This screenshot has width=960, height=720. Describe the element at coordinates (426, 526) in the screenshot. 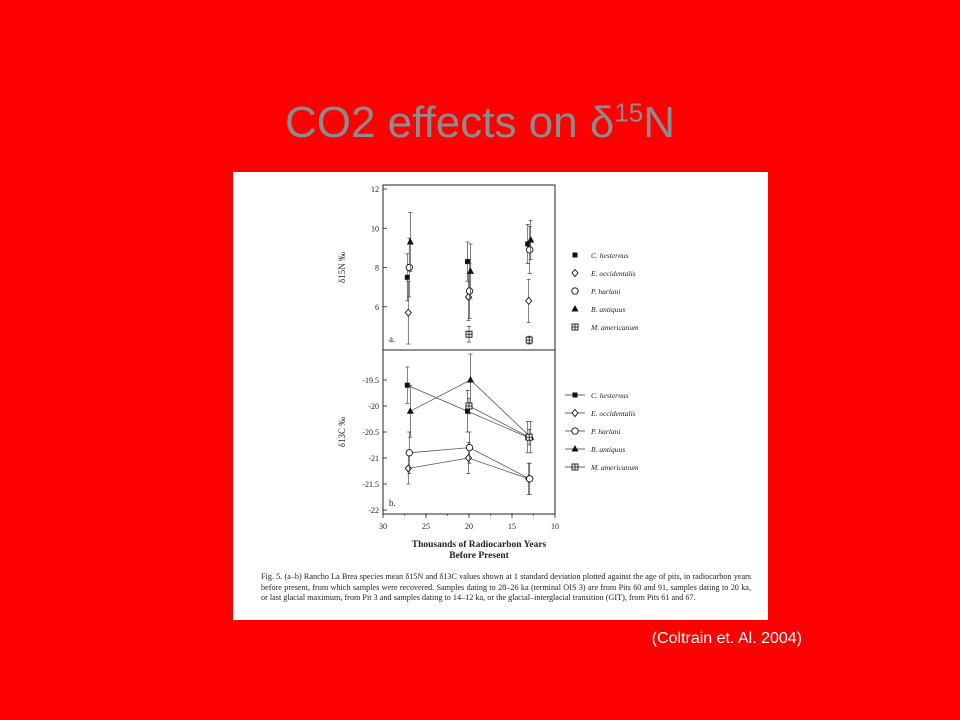

I see `x-tick-label: 25` at that location.